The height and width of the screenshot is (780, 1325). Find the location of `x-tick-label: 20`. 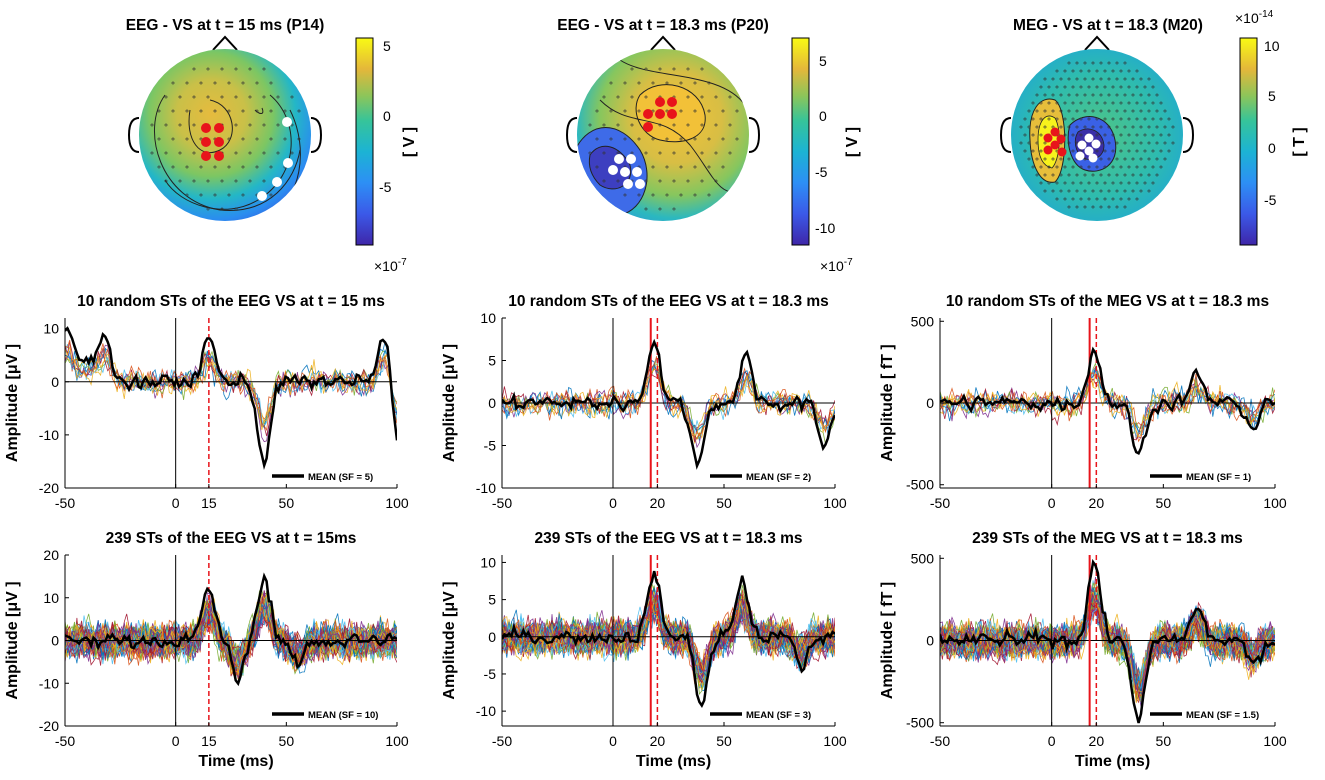

x-tick-label: 20 is located at coordinates (658, 741).